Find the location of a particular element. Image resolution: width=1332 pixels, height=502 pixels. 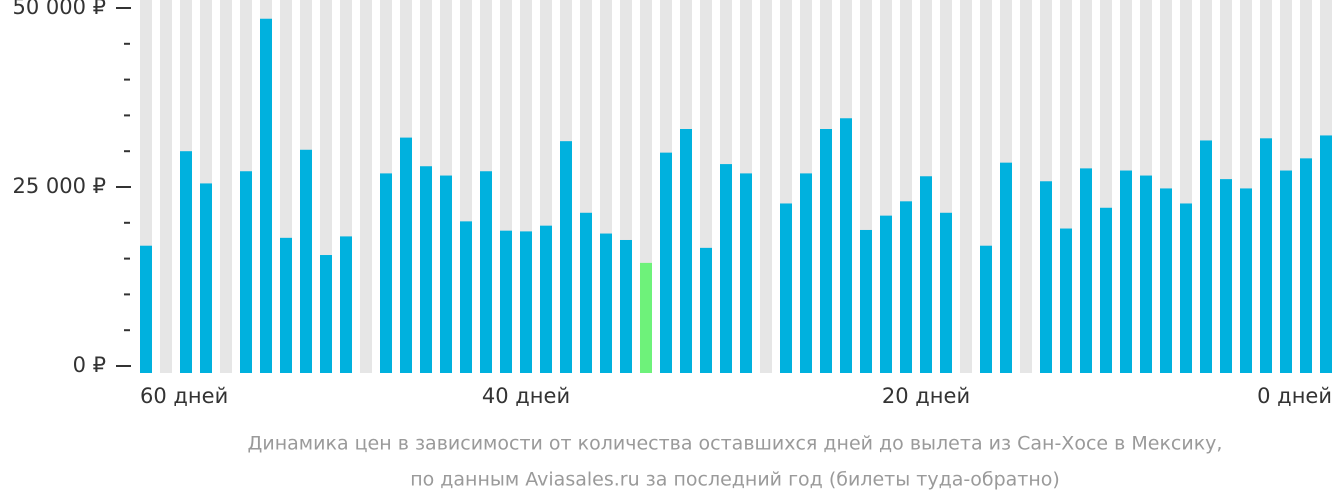

y-tick-label: 0 ₽ is located at coordinates (89, 365).